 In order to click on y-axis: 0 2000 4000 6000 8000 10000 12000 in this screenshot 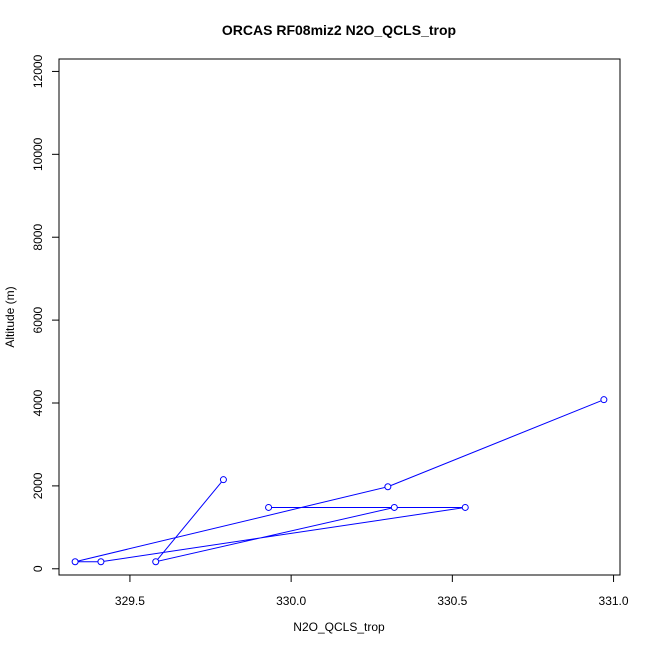, I will do `click(45, 313)`.